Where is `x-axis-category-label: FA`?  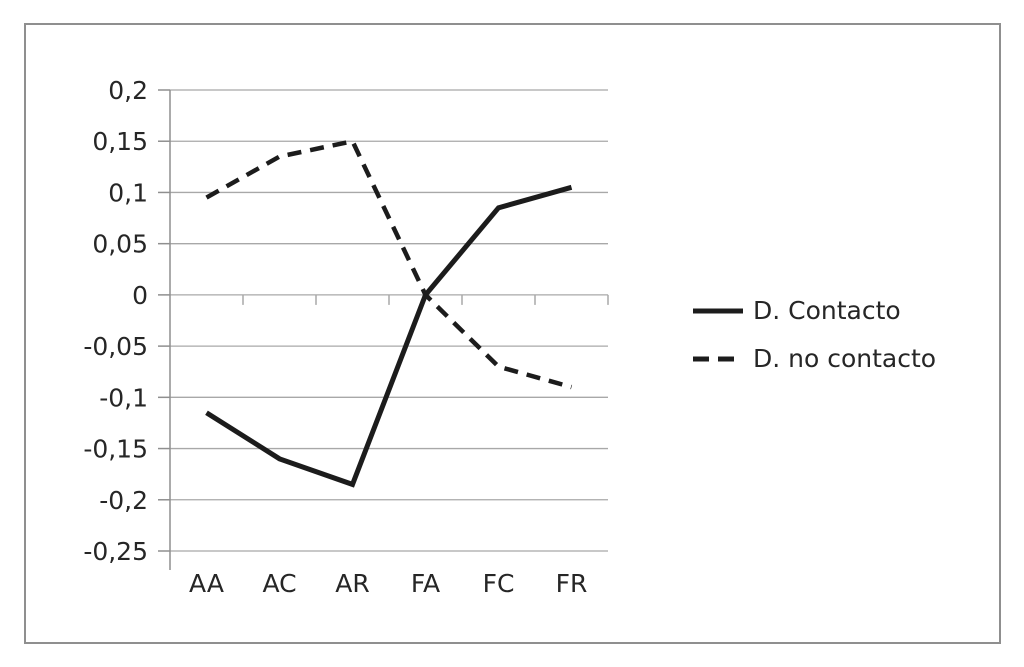 x-axis-category-label: FA is located at coordinates (425, 583).